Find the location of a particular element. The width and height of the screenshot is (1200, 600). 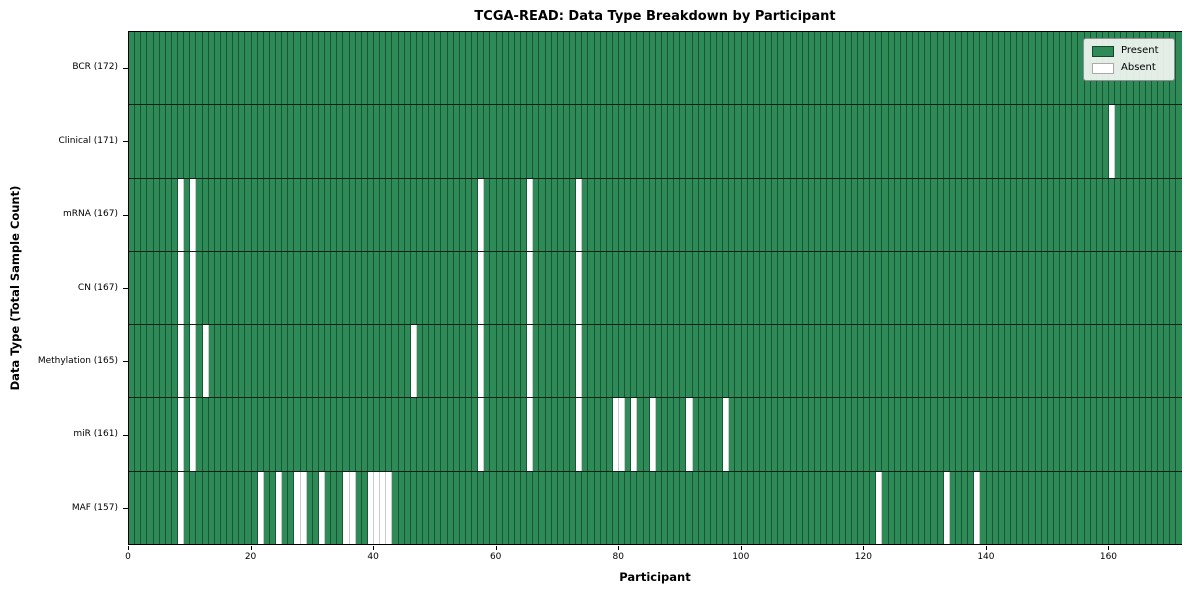

x-tick-label-0: 0 is located at coordinates (128, 557).